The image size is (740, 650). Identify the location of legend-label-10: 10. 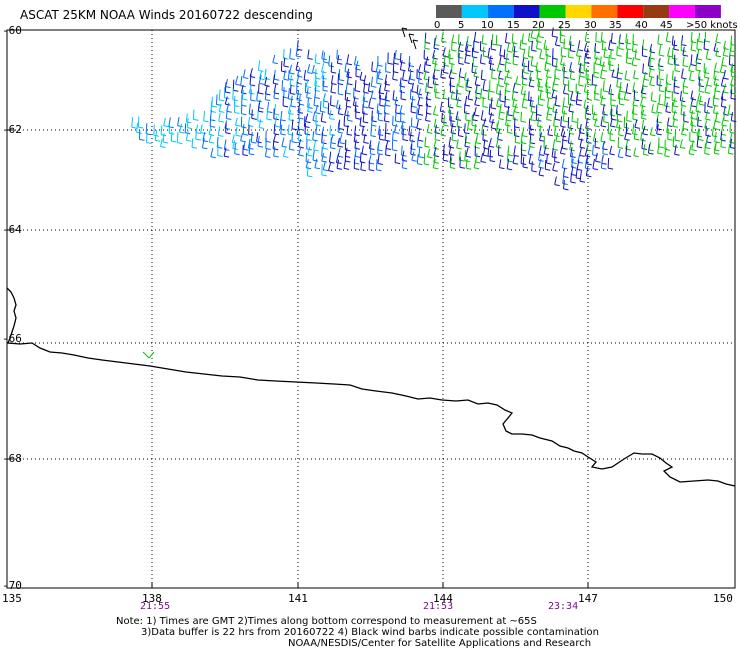
(487, 25).